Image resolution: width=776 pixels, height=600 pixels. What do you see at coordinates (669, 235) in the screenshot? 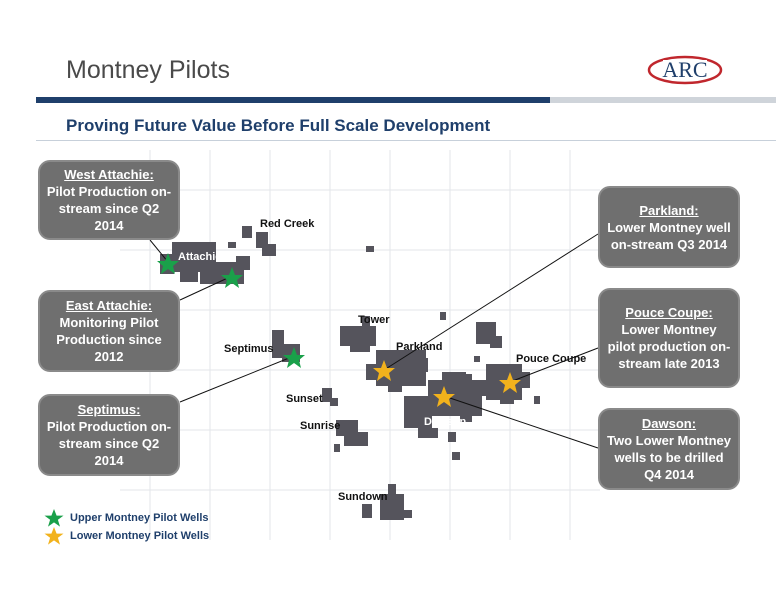
I see `callout-body: Lower Montney well on-stream Q3 2014` at bounding box center [669, 235].